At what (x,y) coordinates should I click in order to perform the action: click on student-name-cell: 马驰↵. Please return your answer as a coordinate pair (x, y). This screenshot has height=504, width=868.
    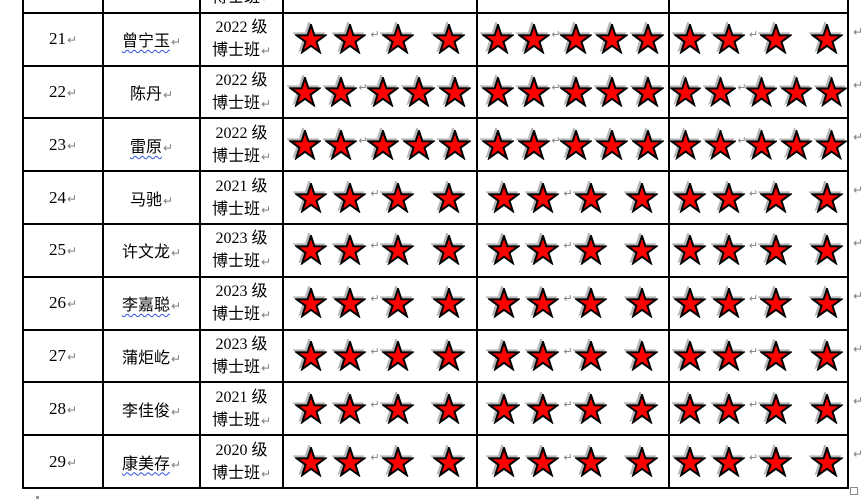
    Looking at the image, I should click on (151, 197).